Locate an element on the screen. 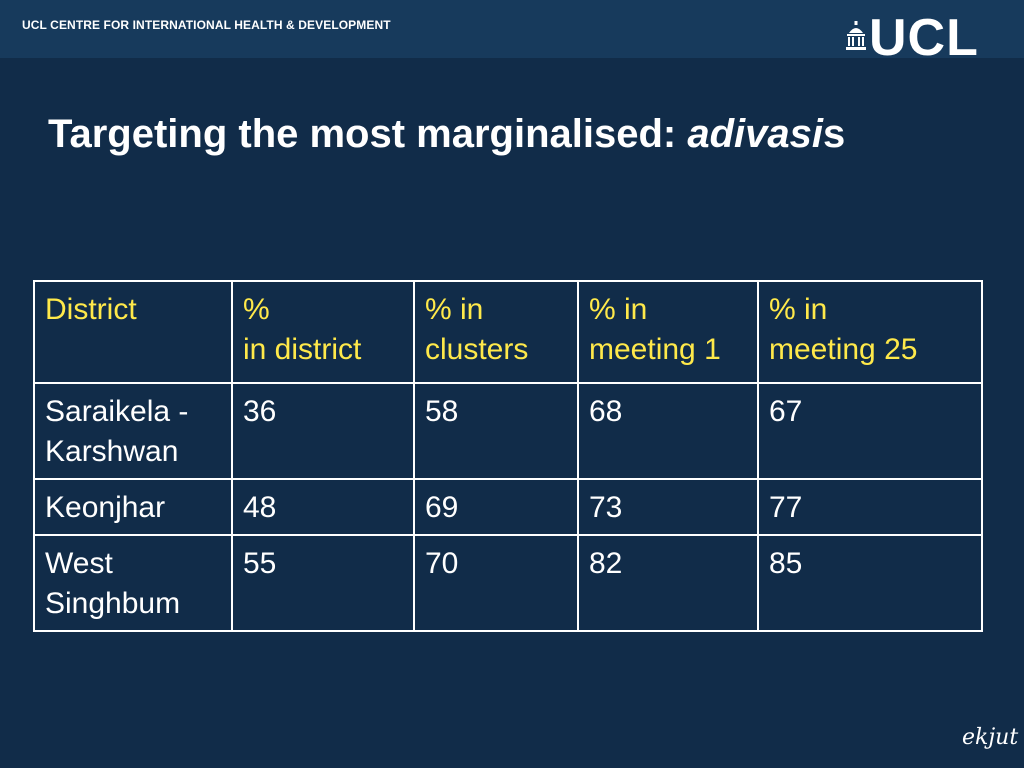 The width and height of the screenshot is (1024, 768). header-line: in district is located at coordinates (302, 349).